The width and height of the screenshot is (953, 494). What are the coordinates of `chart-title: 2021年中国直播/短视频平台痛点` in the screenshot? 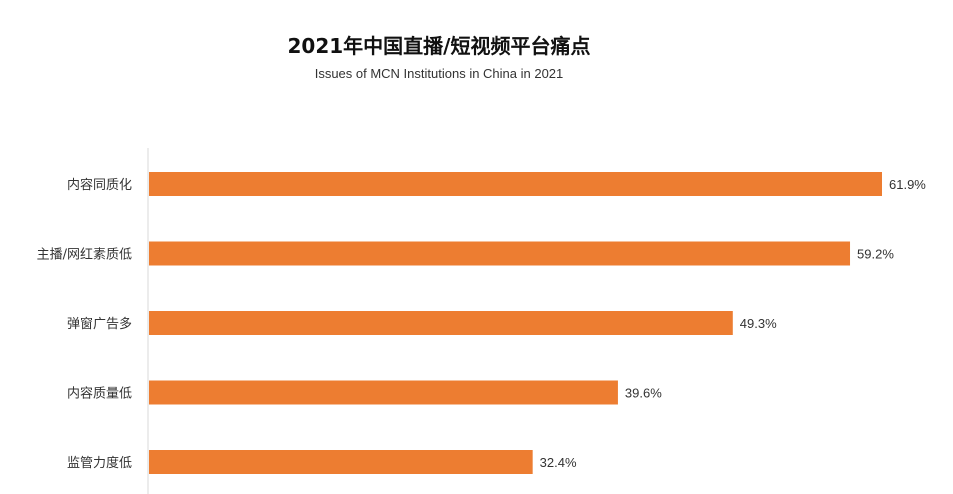 It's located at (439, 46).